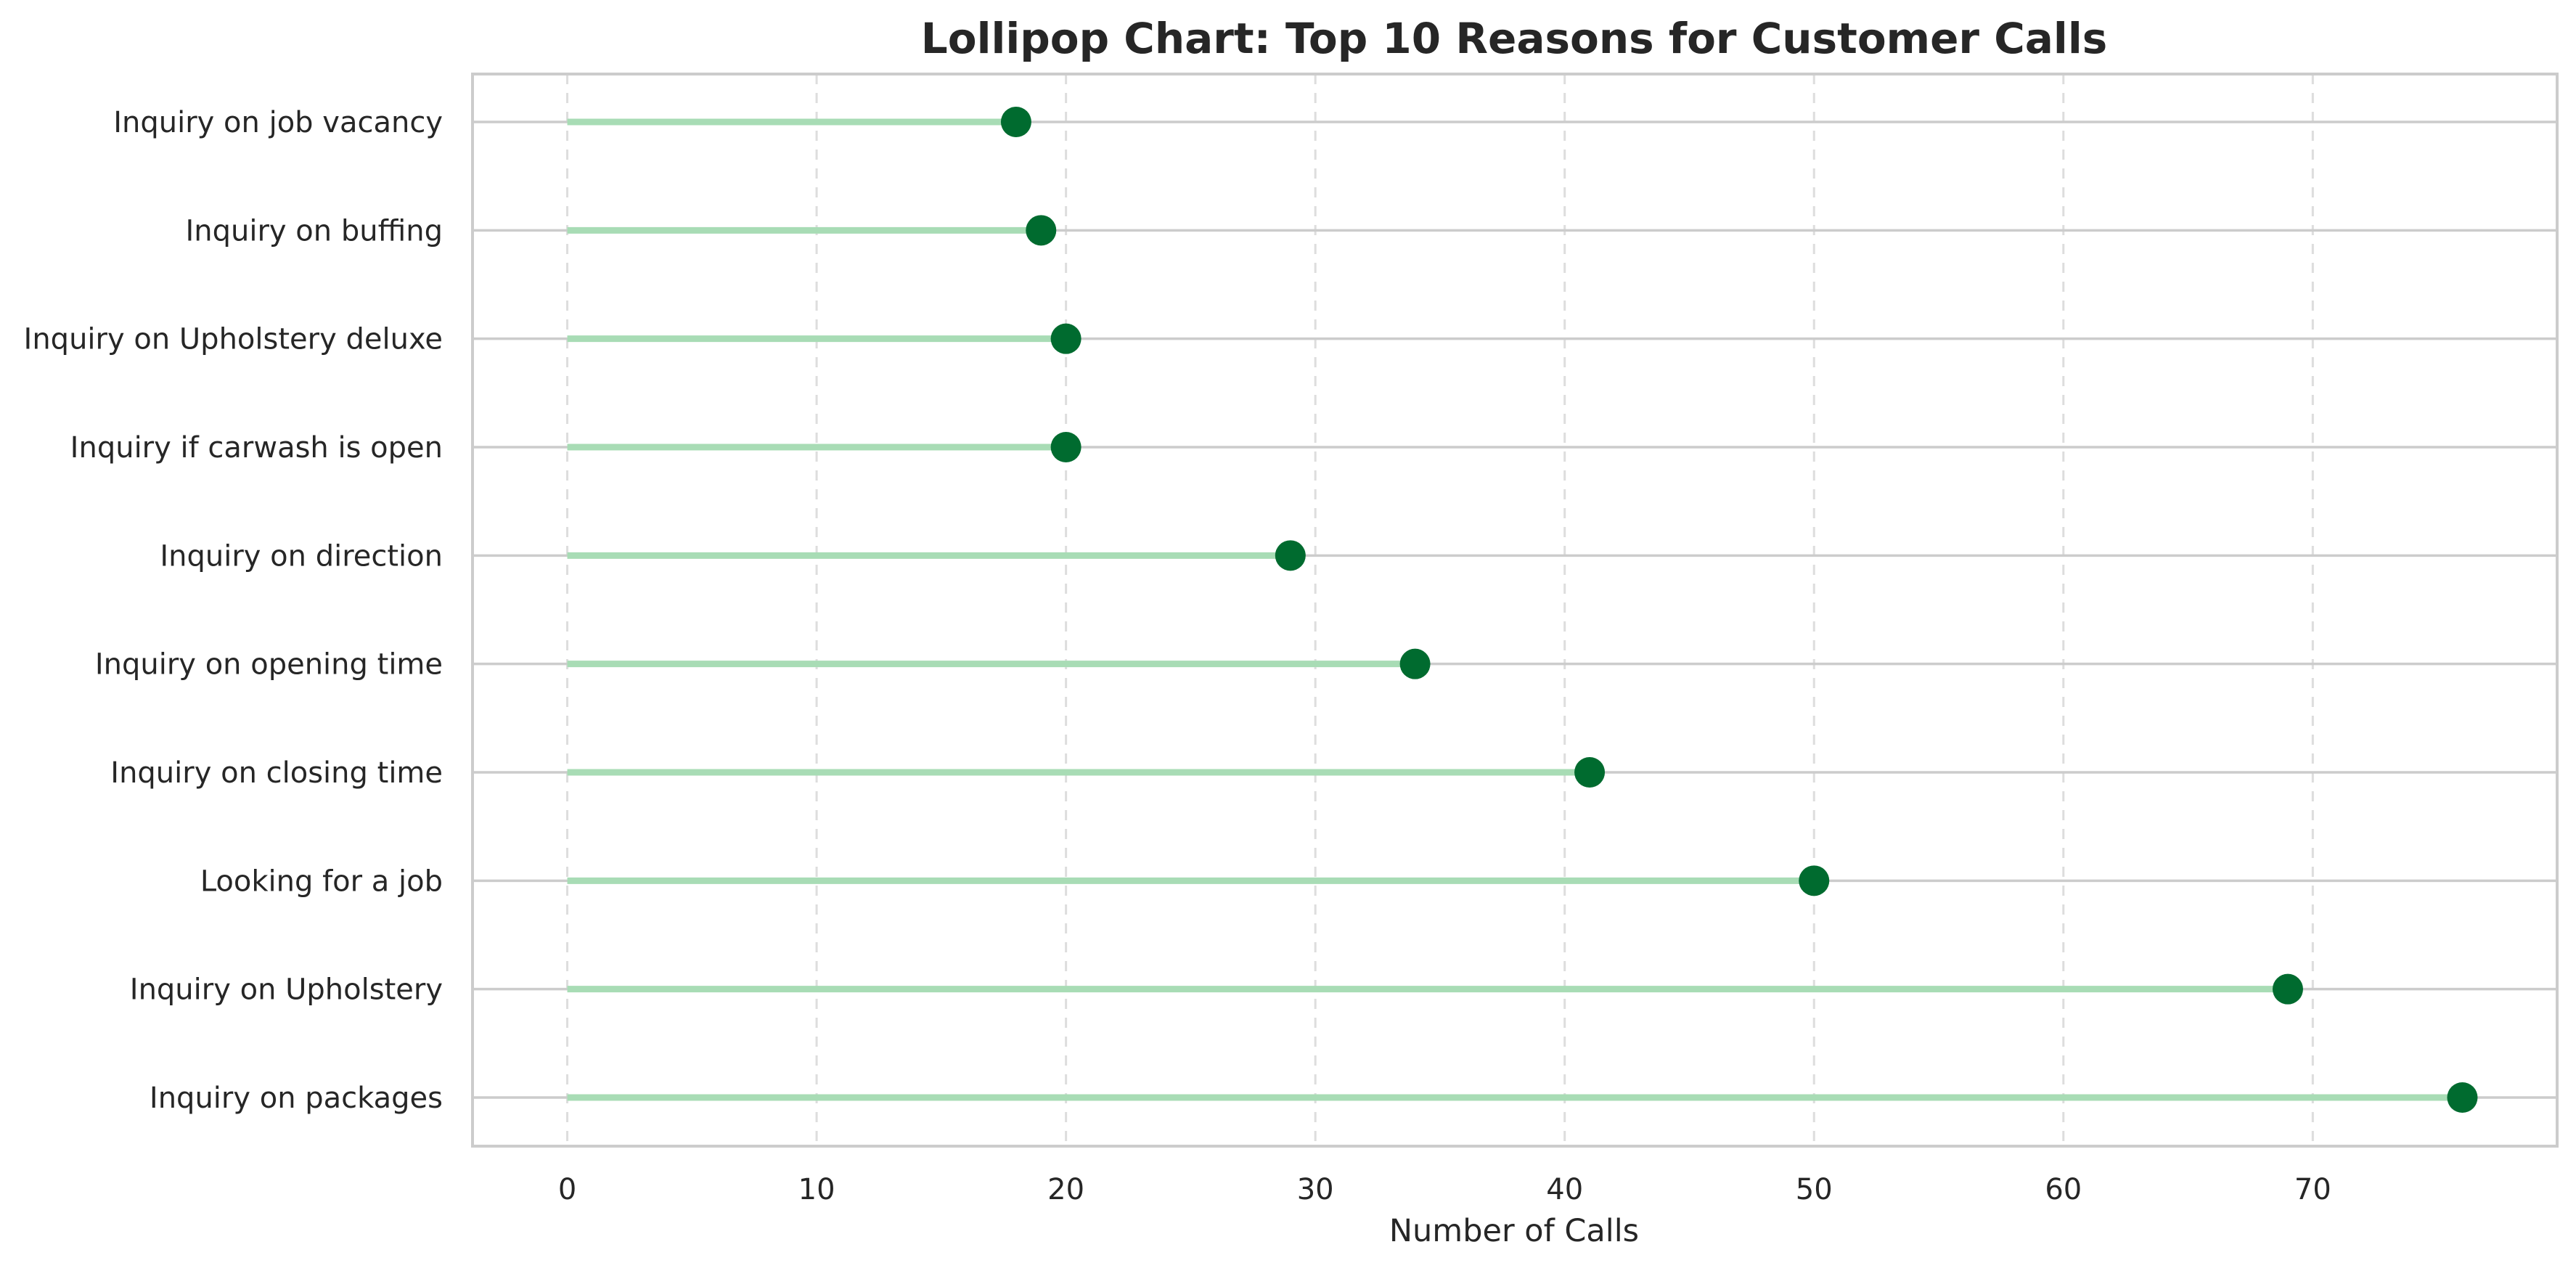 This screenshot has width=2576, height=1271. Describe the element at coordinates (1445, 1189) in the screenshot. I see `x-axis-tick-labels: 0 10 20 30 40 50 60 70` at that location.